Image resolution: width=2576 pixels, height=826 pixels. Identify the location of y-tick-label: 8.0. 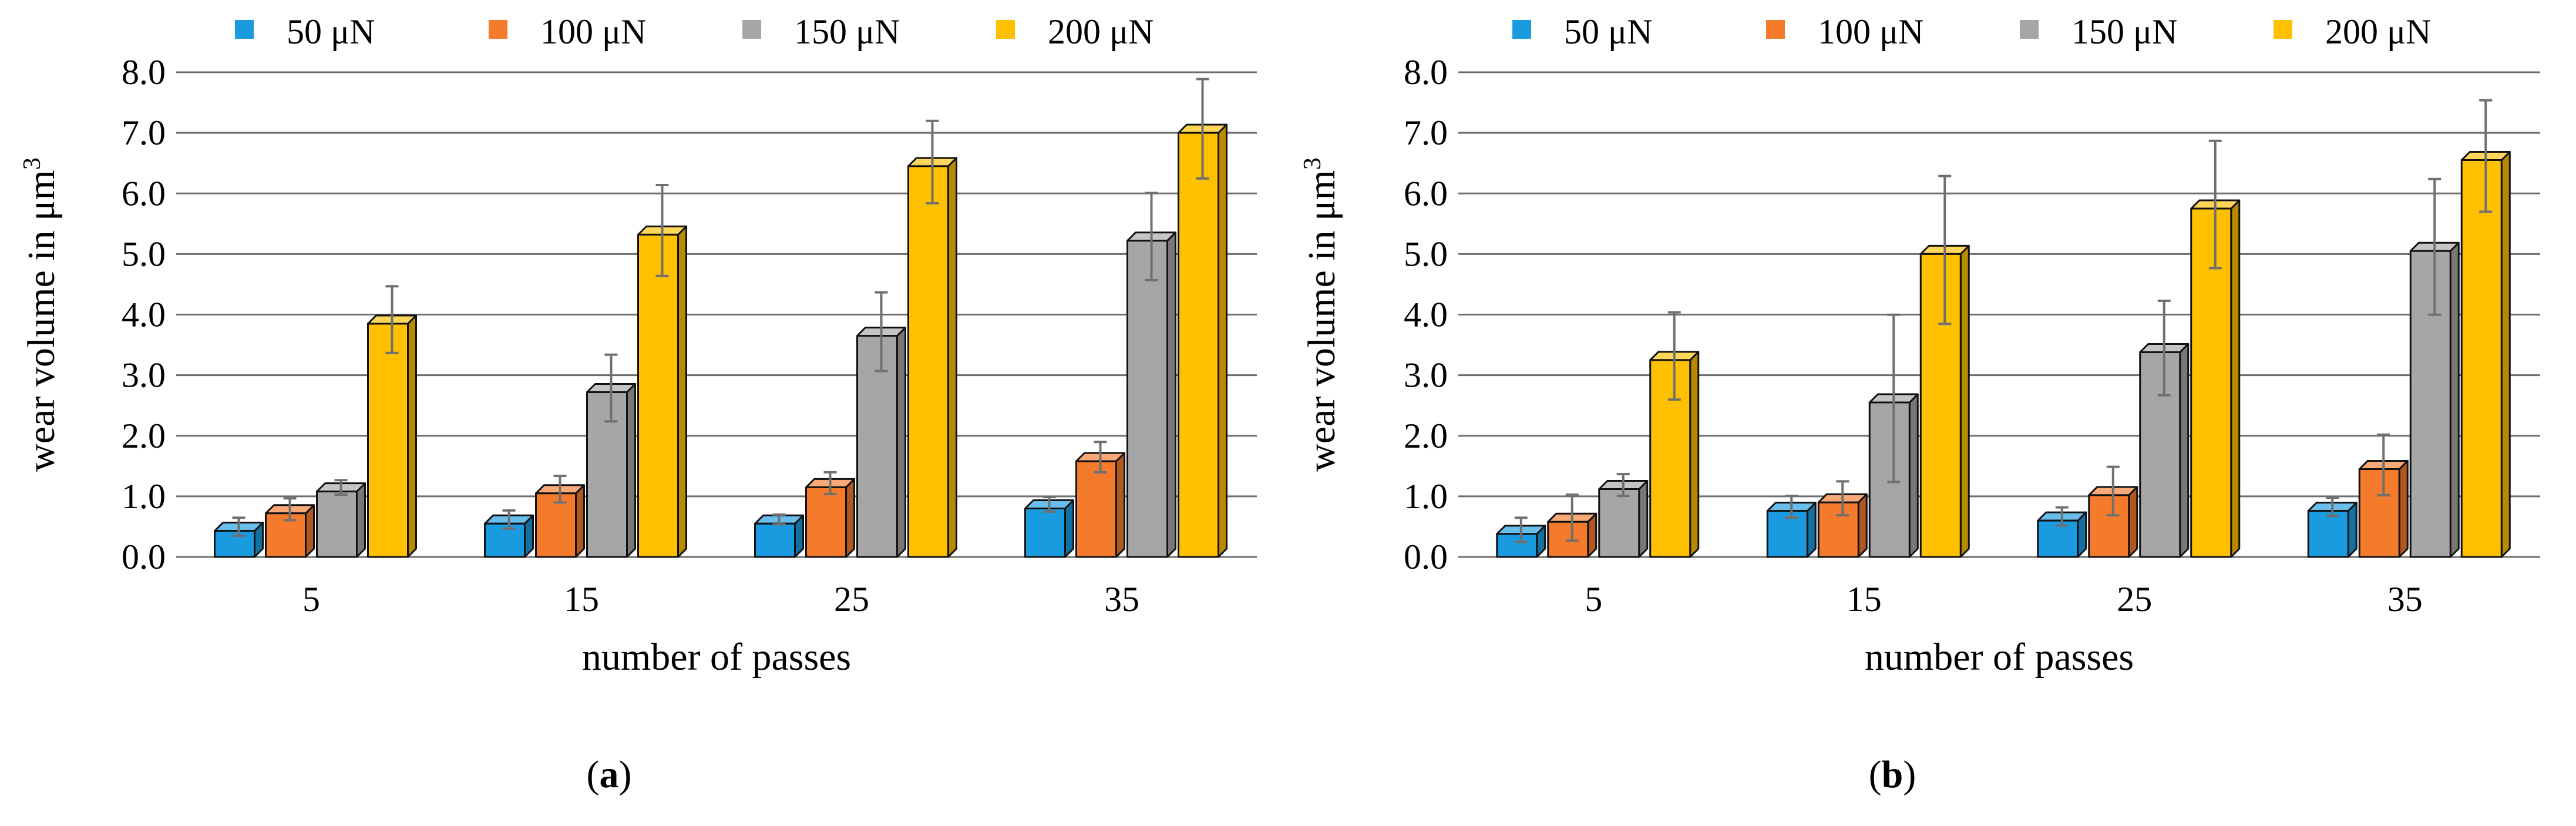
(1426, 72).